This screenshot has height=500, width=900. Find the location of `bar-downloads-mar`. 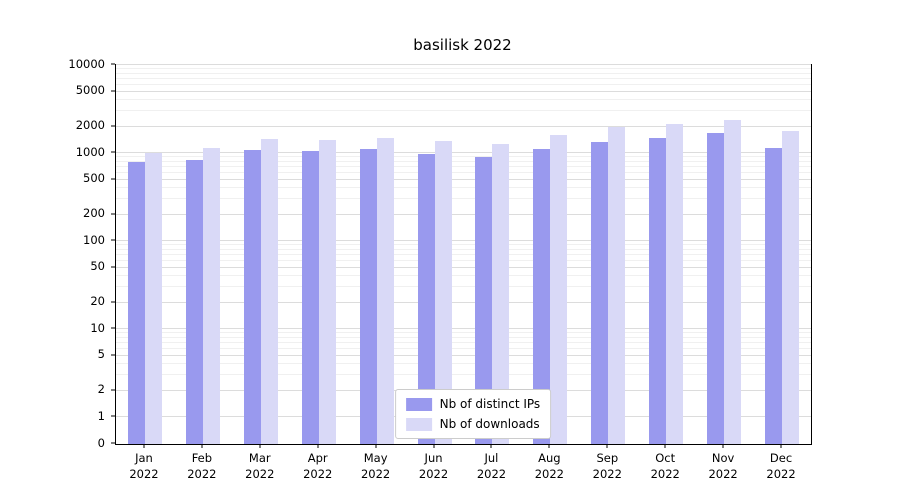

bar-downloads-mar is located at coordinates (269, 291).